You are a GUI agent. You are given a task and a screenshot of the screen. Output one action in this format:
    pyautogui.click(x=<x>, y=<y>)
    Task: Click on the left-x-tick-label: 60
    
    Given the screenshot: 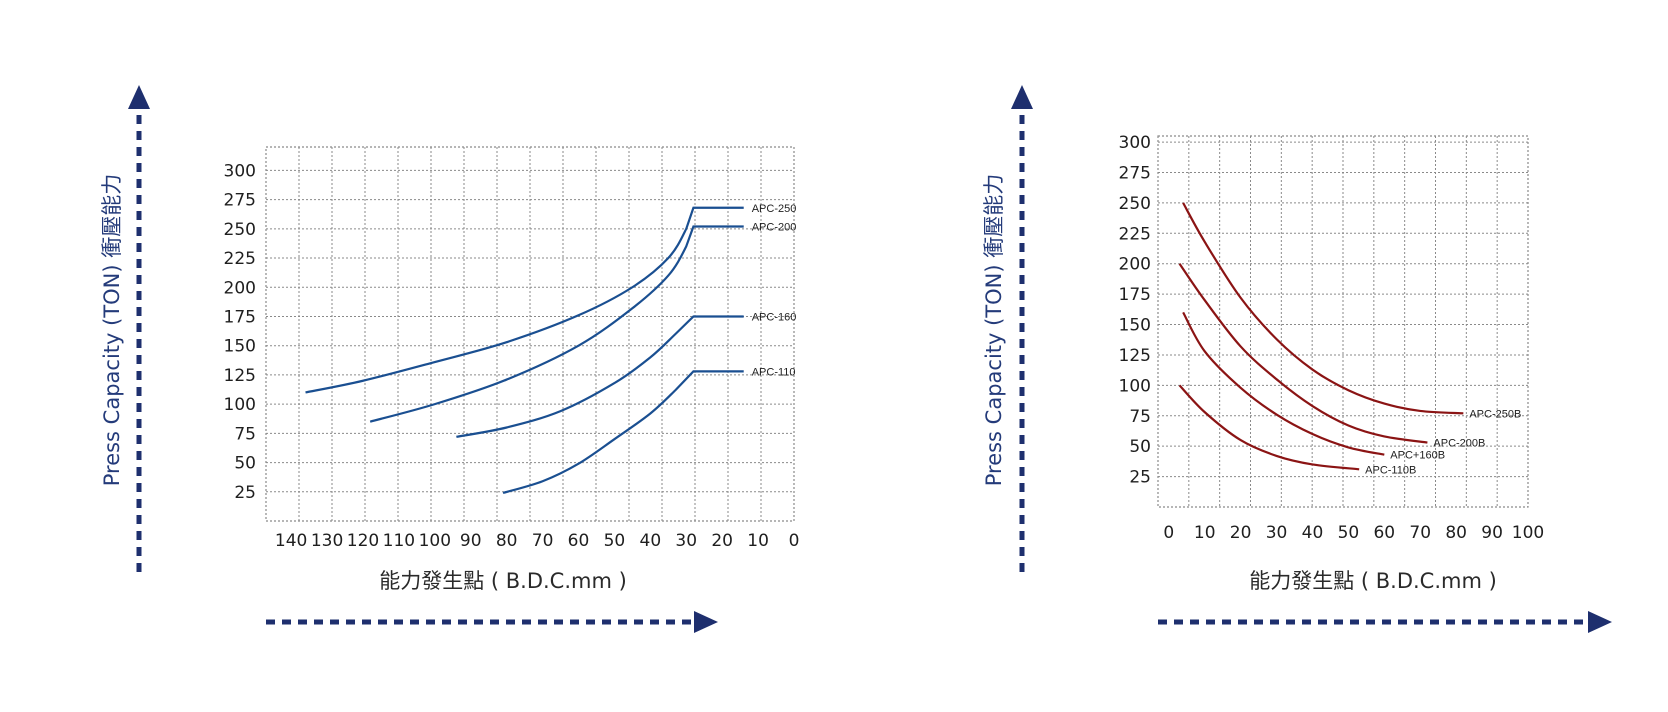 What is the action you would take?
    pyautogui.click(x=579, y=541)
    